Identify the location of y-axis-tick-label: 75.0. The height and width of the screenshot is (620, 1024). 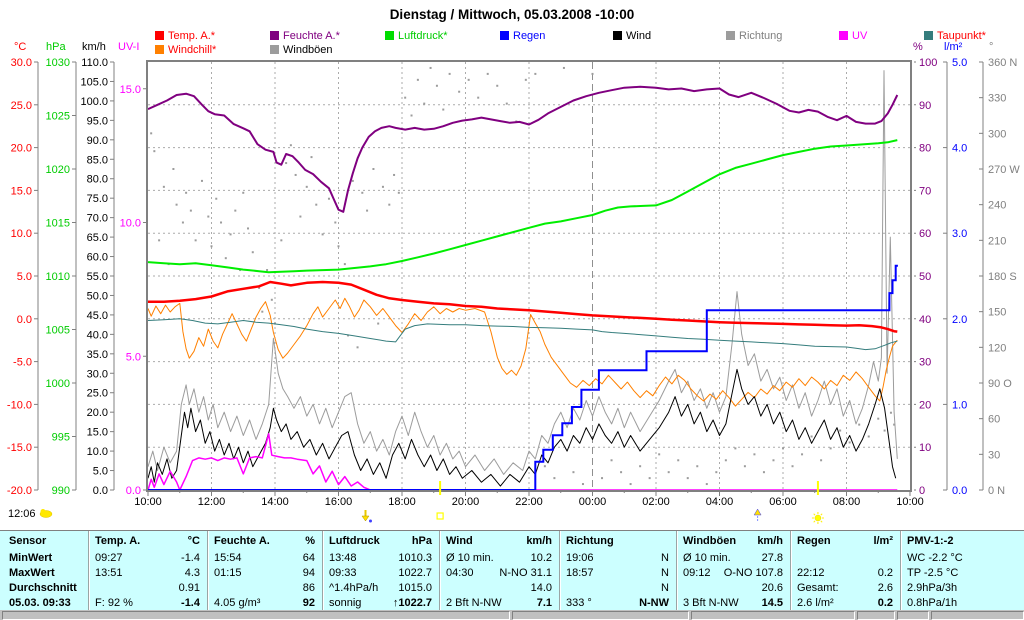
(97, 199).